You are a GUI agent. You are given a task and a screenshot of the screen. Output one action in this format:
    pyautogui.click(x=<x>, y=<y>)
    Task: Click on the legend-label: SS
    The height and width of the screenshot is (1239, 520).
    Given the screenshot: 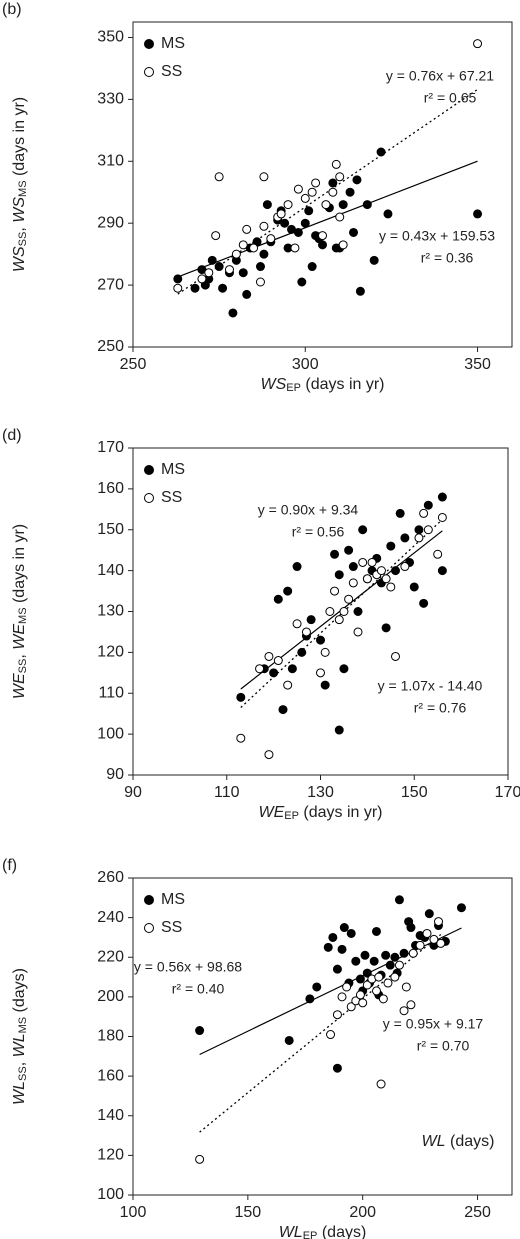 What is the action you would take?
    pyautogui.click(x=171, y=71)
    